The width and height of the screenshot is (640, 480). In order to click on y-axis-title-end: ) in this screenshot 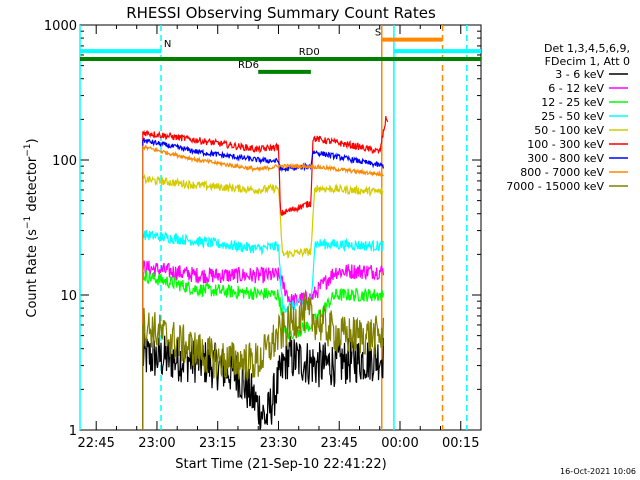, I will do `click(32, 140)`.